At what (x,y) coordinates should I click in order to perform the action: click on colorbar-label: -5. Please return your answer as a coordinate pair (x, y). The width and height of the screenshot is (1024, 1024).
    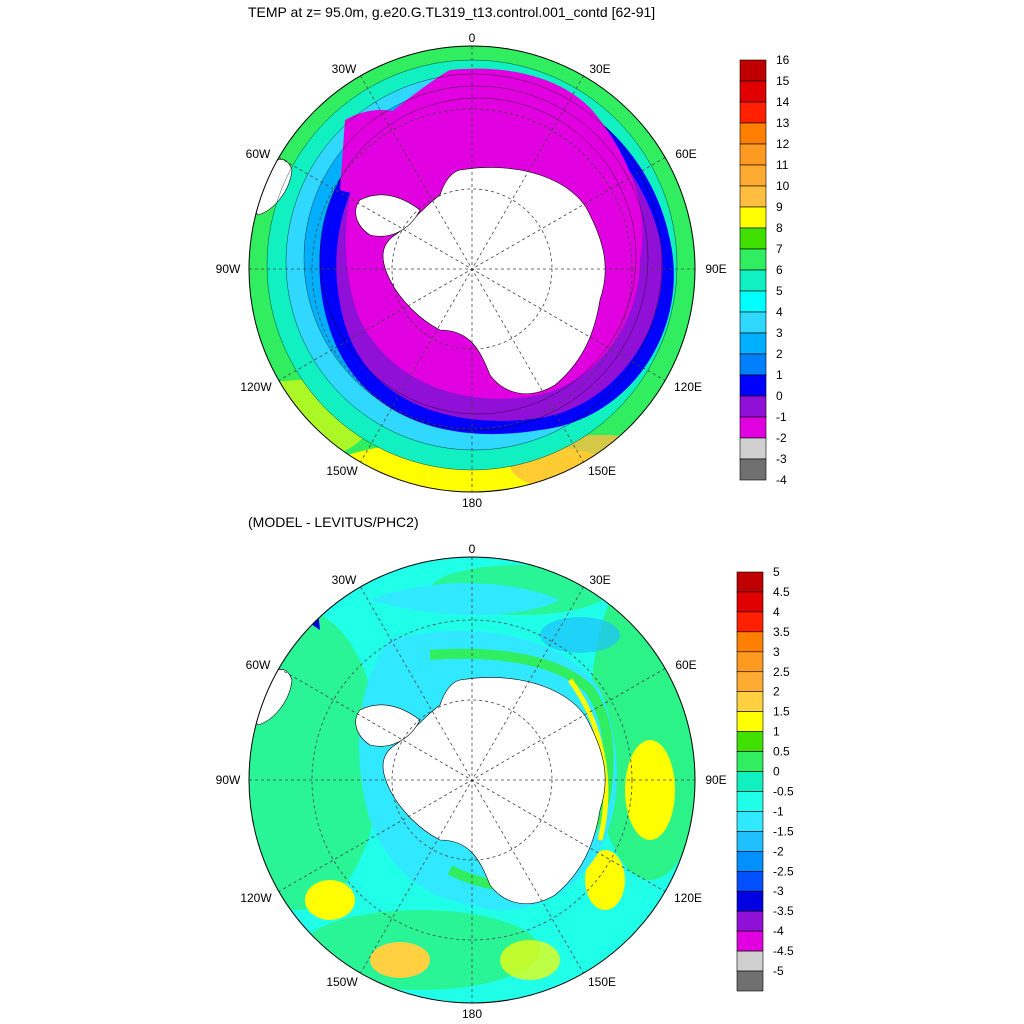
    Looking at the image, I should click on (778, 971).